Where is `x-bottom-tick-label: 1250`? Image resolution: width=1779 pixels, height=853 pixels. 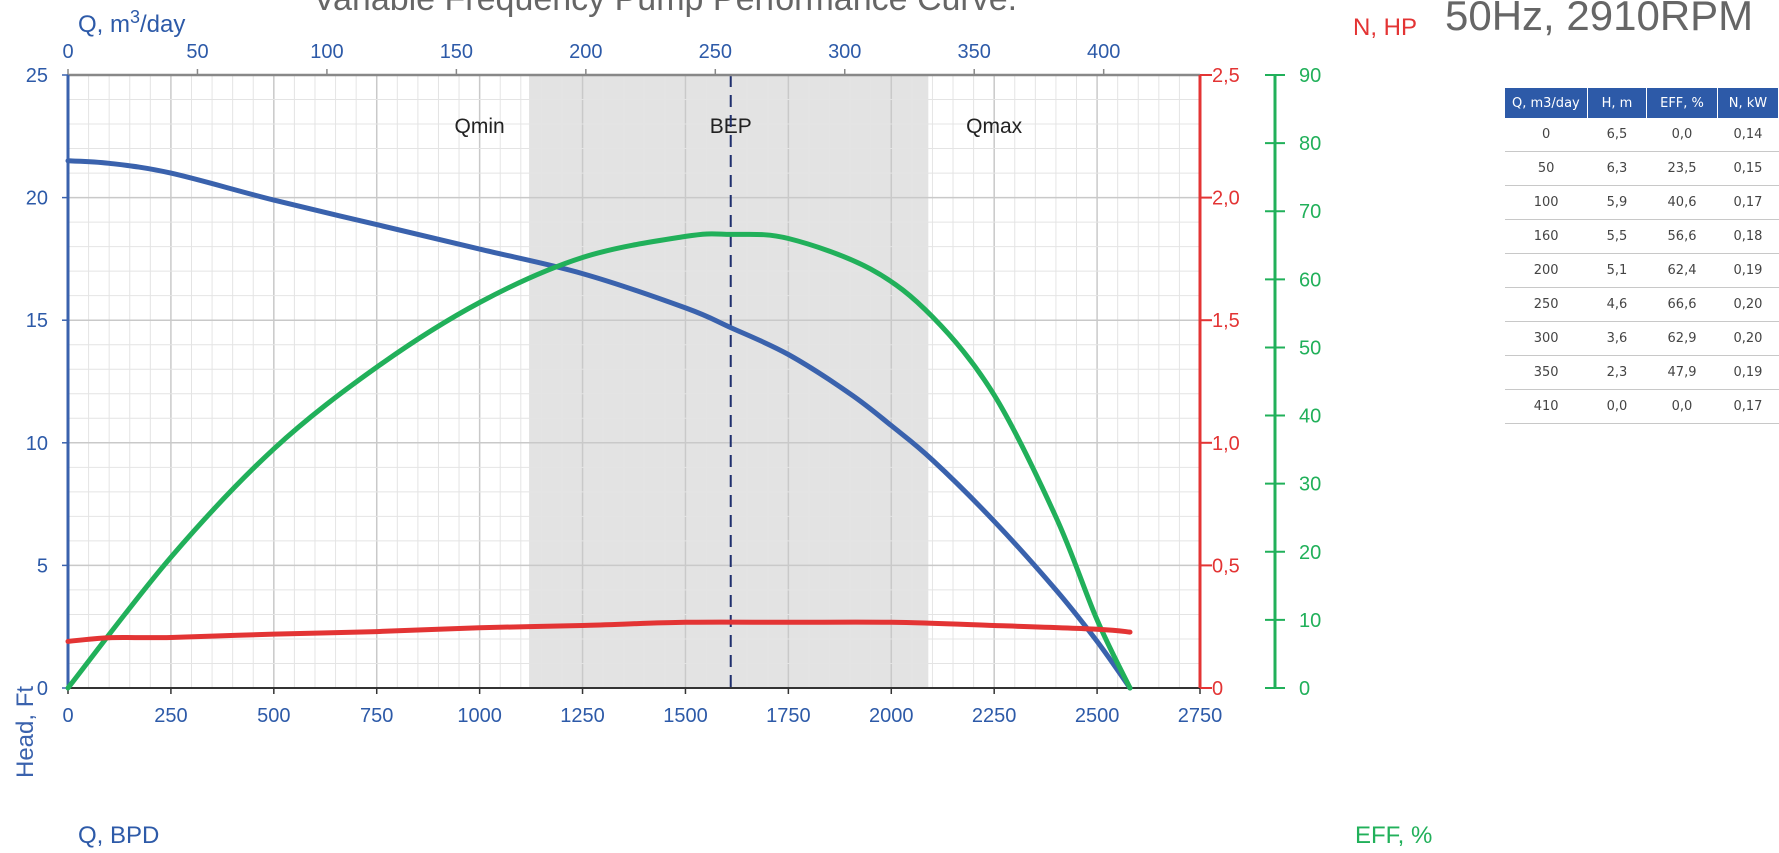
x-bottom-tick-label: 1250 is located at coordinates (582, 716).